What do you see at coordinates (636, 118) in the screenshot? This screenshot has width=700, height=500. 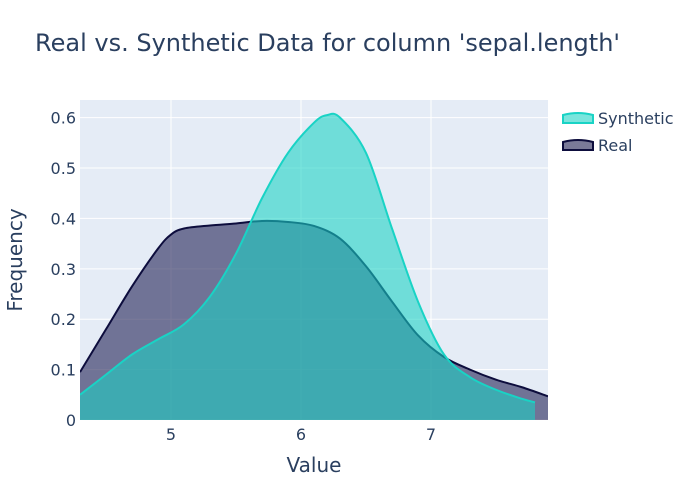 I see `legend-label-synthetic: Synthetic` at bounding box center [636, 118].